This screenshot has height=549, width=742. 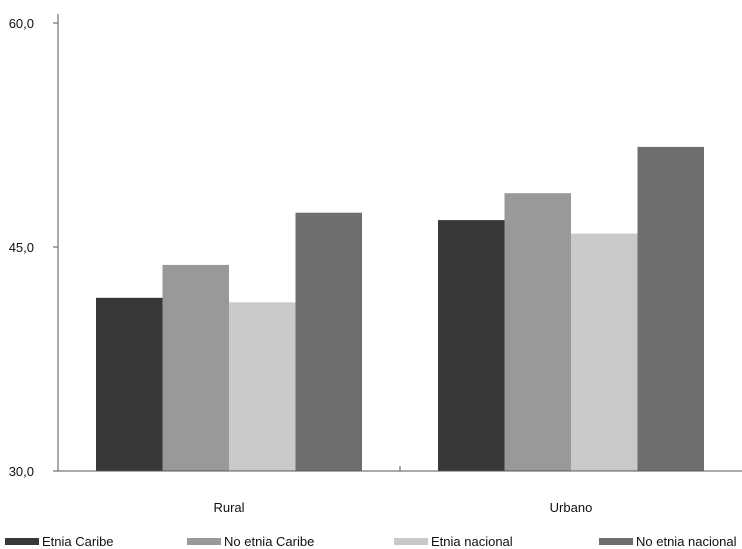 What do you see at coordinates (195, 367) in the screenshot?
I see `bar-rural-no-etnia-caribe` at bounding box center [195, 367].